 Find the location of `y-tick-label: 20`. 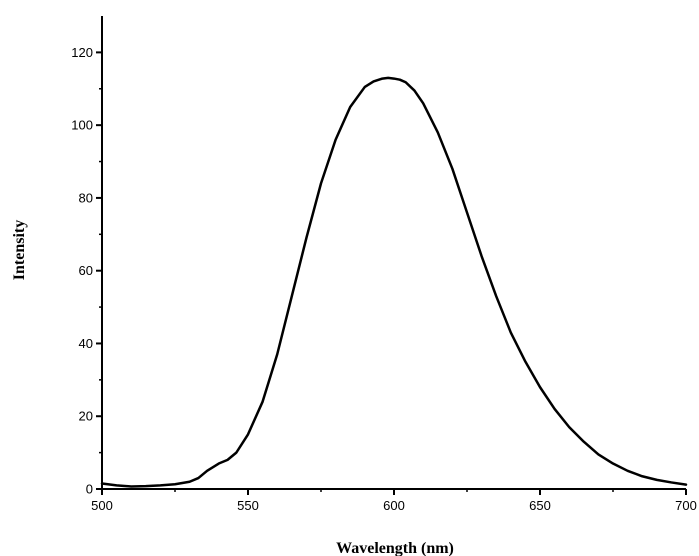

y-tick-label: 20 is located at coordinates (86, 416).